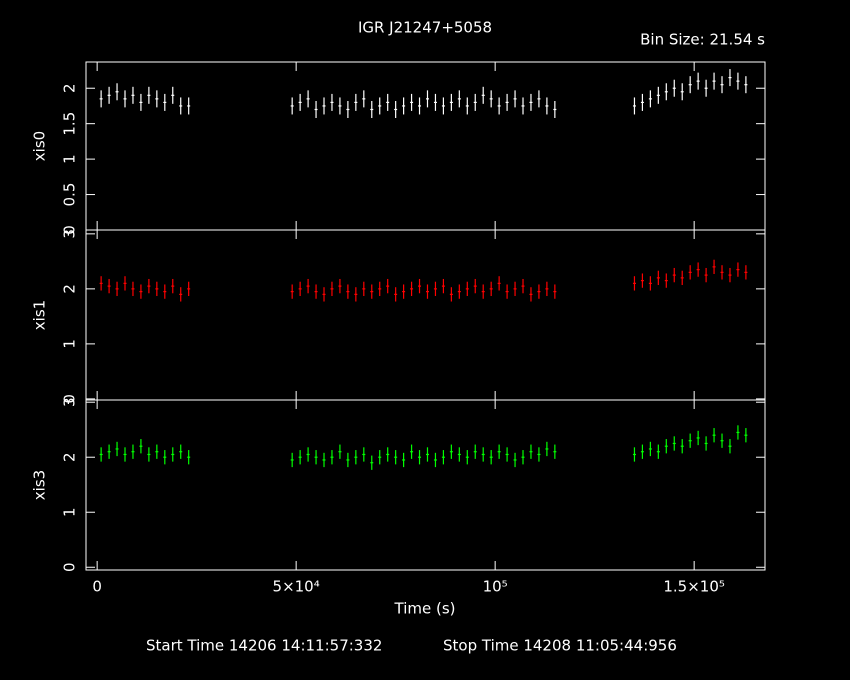 The width and height of the screenshot is (850, 680). I want to click on x-axis-label: Time (s), so click(425, 609).